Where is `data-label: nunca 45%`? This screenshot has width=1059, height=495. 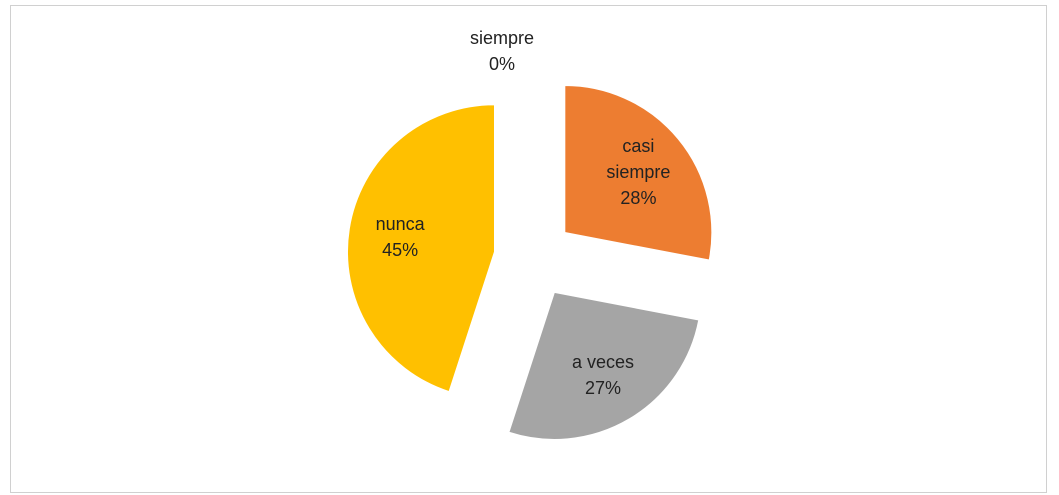
data-label: nunca 45% is located at coordinates (400, 237).